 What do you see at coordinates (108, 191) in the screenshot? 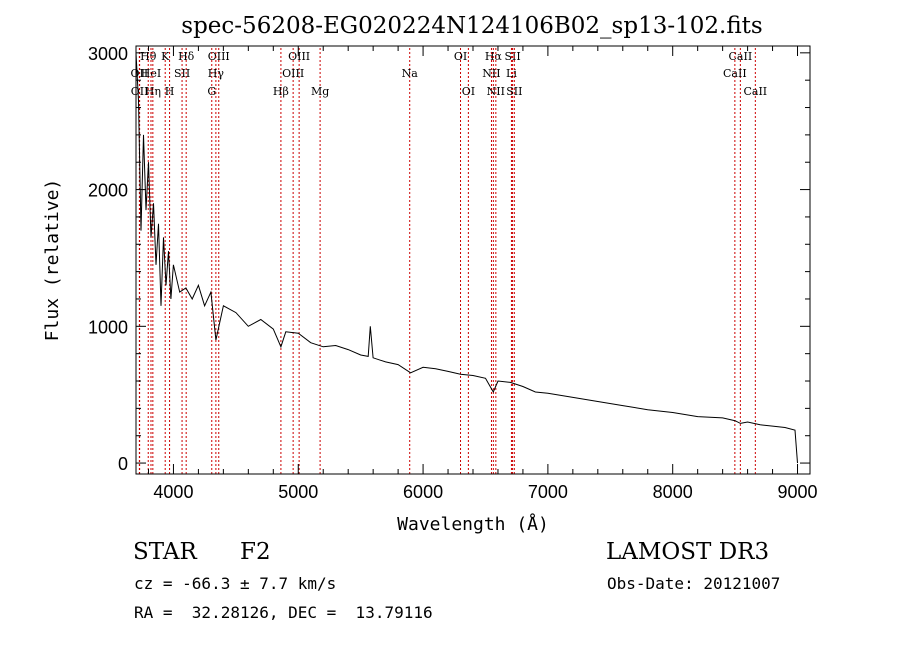
I see `y-tick-label: 2000` at bounding box center [108, 191].